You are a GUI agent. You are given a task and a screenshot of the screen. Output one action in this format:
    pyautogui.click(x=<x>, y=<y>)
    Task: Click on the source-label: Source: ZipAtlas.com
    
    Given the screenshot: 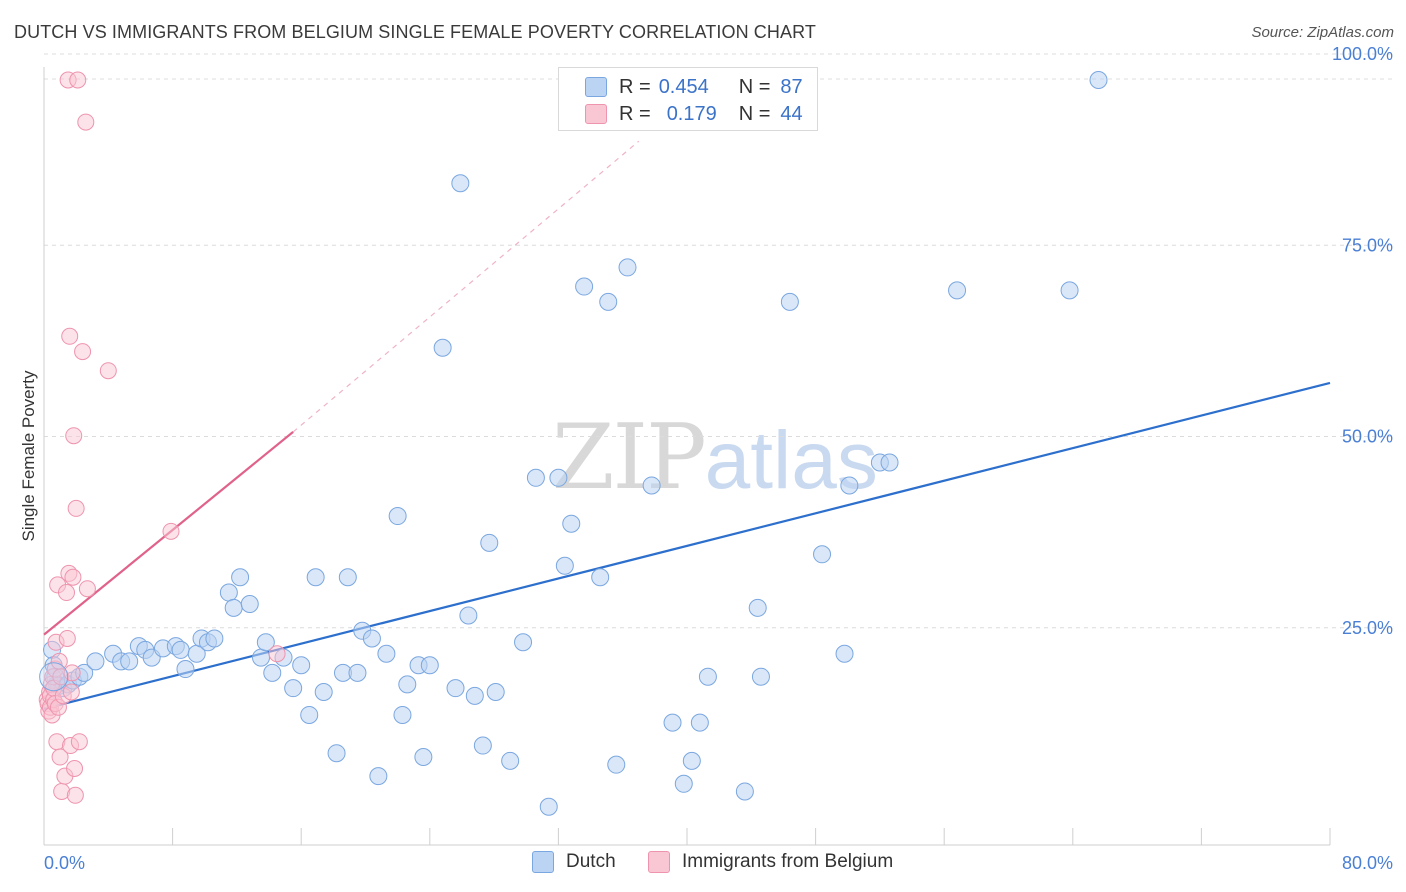 What is the action you would take?
    pyautogui.click(x=1322, y=32)
    